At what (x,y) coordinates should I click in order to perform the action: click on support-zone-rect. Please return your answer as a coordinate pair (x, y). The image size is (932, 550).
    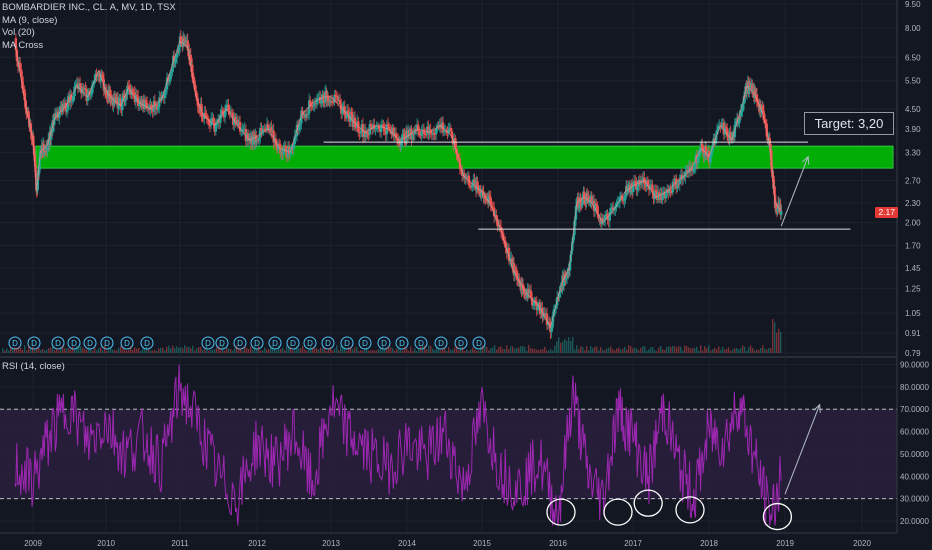
    Looking at the image, I should click on (464, 157).